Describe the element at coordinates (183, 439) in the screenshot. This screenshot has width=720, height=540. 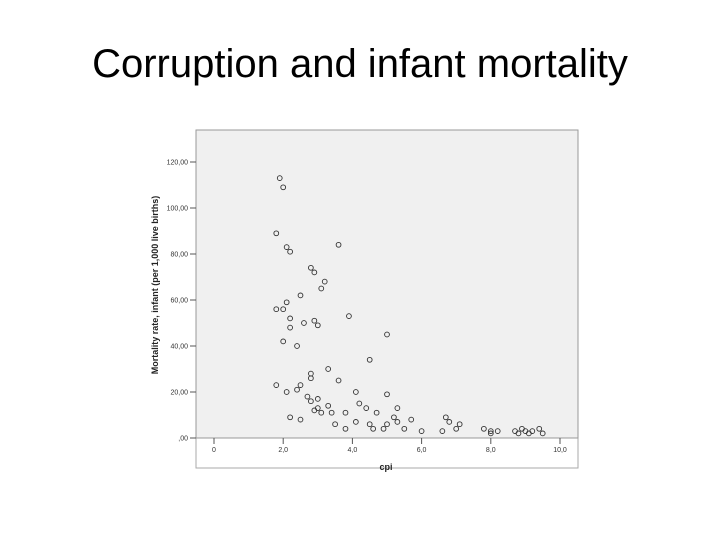
I see `y-tick-label: ,00` at that location.